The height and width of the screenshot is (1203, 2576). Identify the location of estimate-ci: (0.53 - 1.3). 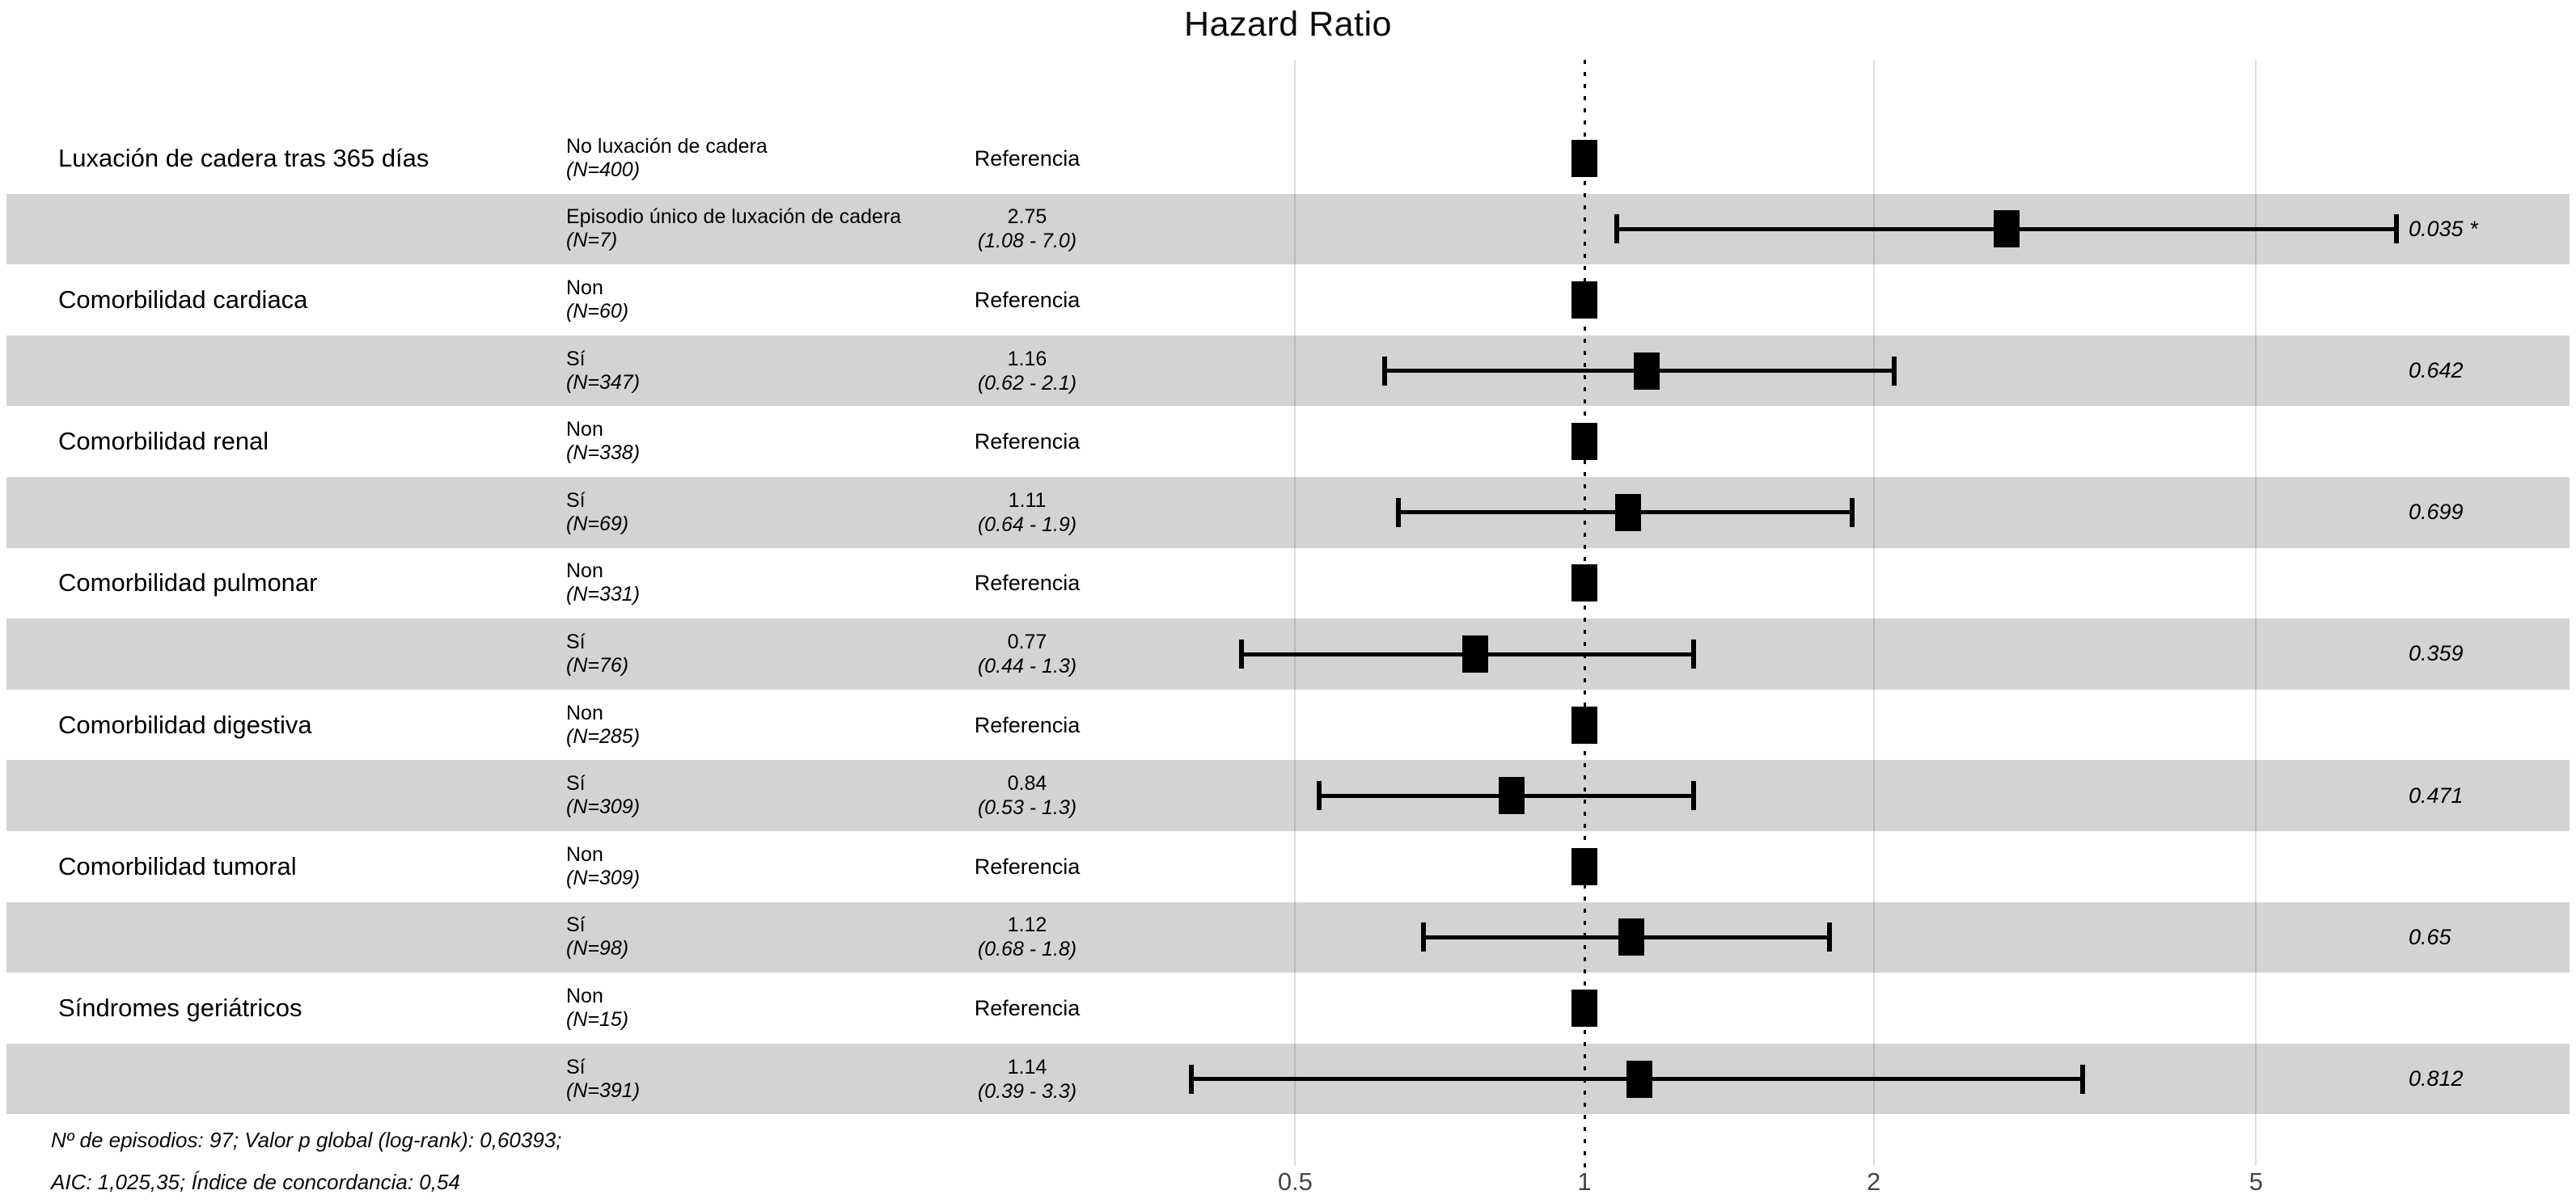
(1027, 808).